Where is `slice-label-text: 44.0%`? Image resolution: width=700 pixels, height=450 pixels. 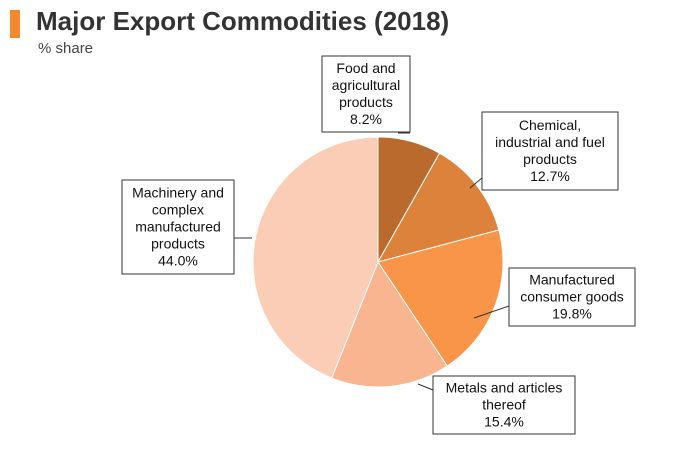 slice-label-text: 44.0% is located at coordinates (178, 261).